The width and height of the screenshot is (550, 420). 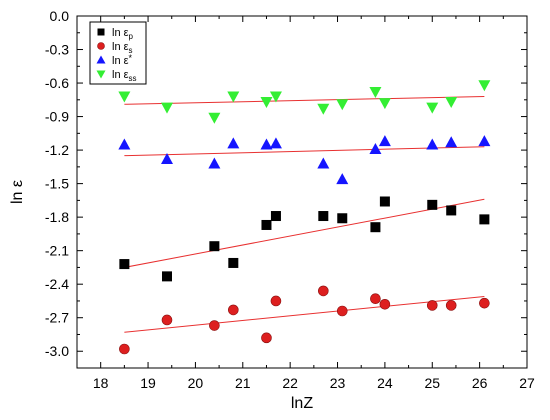 What do you see at coordinates (57, 351) in the screenshot?
I see `y-tick-label: -3.0` at bounding box center [57, 351].